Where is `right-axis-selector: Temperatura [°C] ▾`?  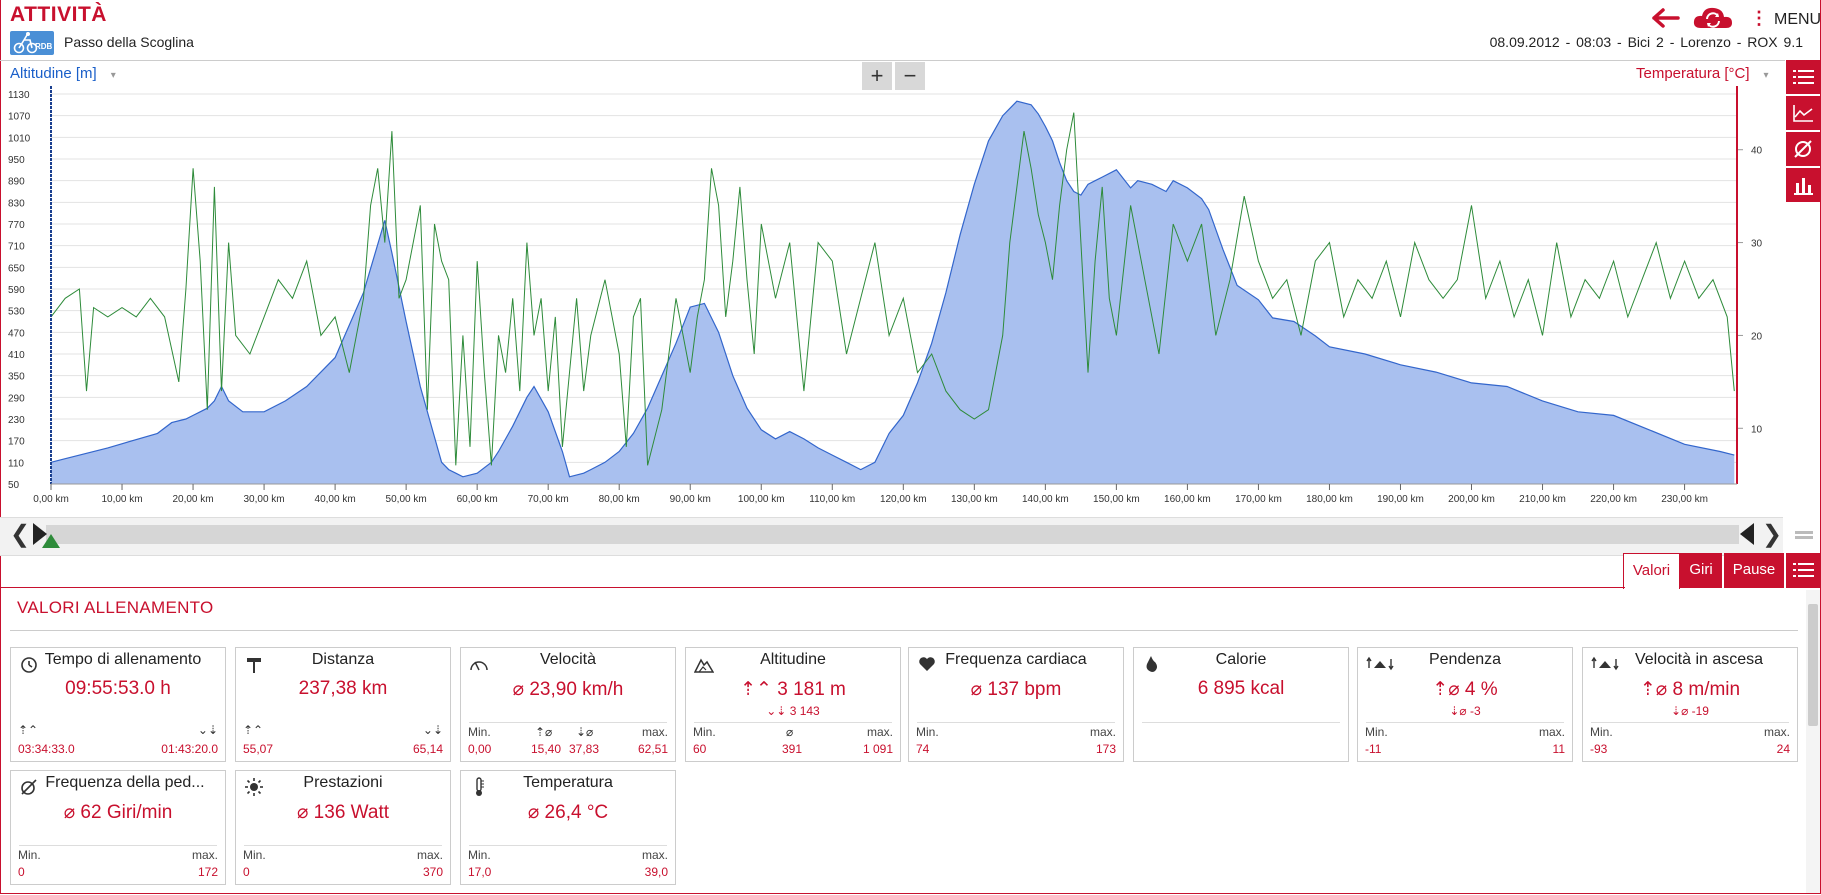
right-axis-selector: Temperatura [°C] ▾ is located at coordinates (1702, 73).